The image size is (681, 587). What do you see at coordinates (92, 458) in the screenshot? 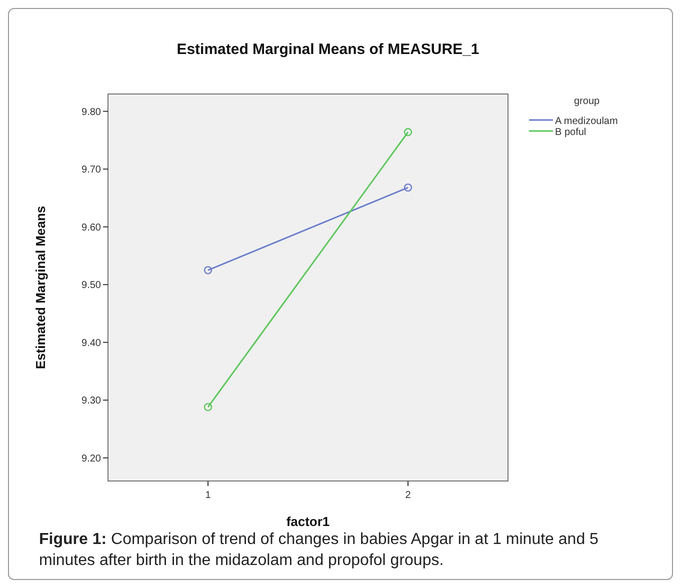
I see `y-tick-label: 9.20` at bounding box center [92, 458].